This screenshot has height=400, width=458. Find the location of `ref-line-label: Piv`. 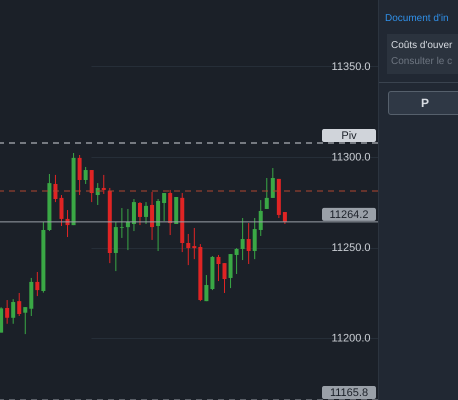

ref-line-label: Piv is located at coordinates (349, 136).